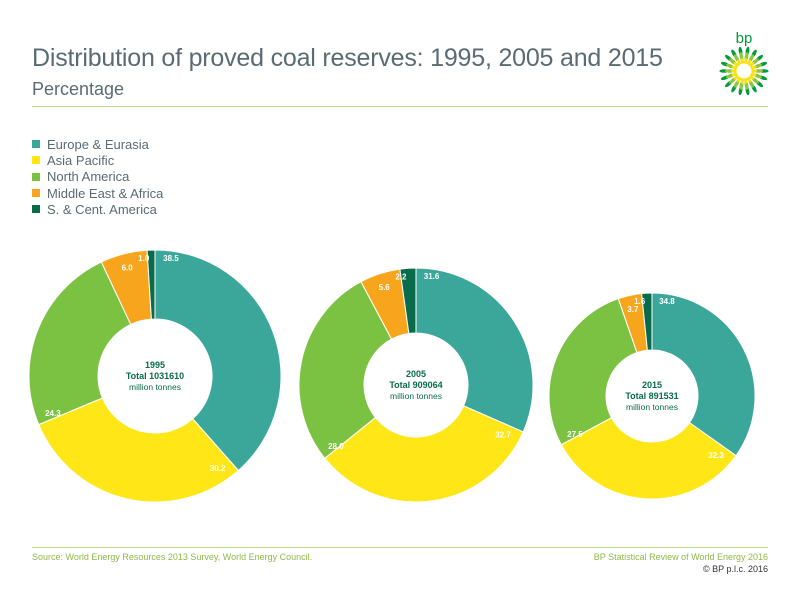 This screenshot has height=600, width=800. I want to click on legend-item: Europe & Eurasia, so click(97, 144).